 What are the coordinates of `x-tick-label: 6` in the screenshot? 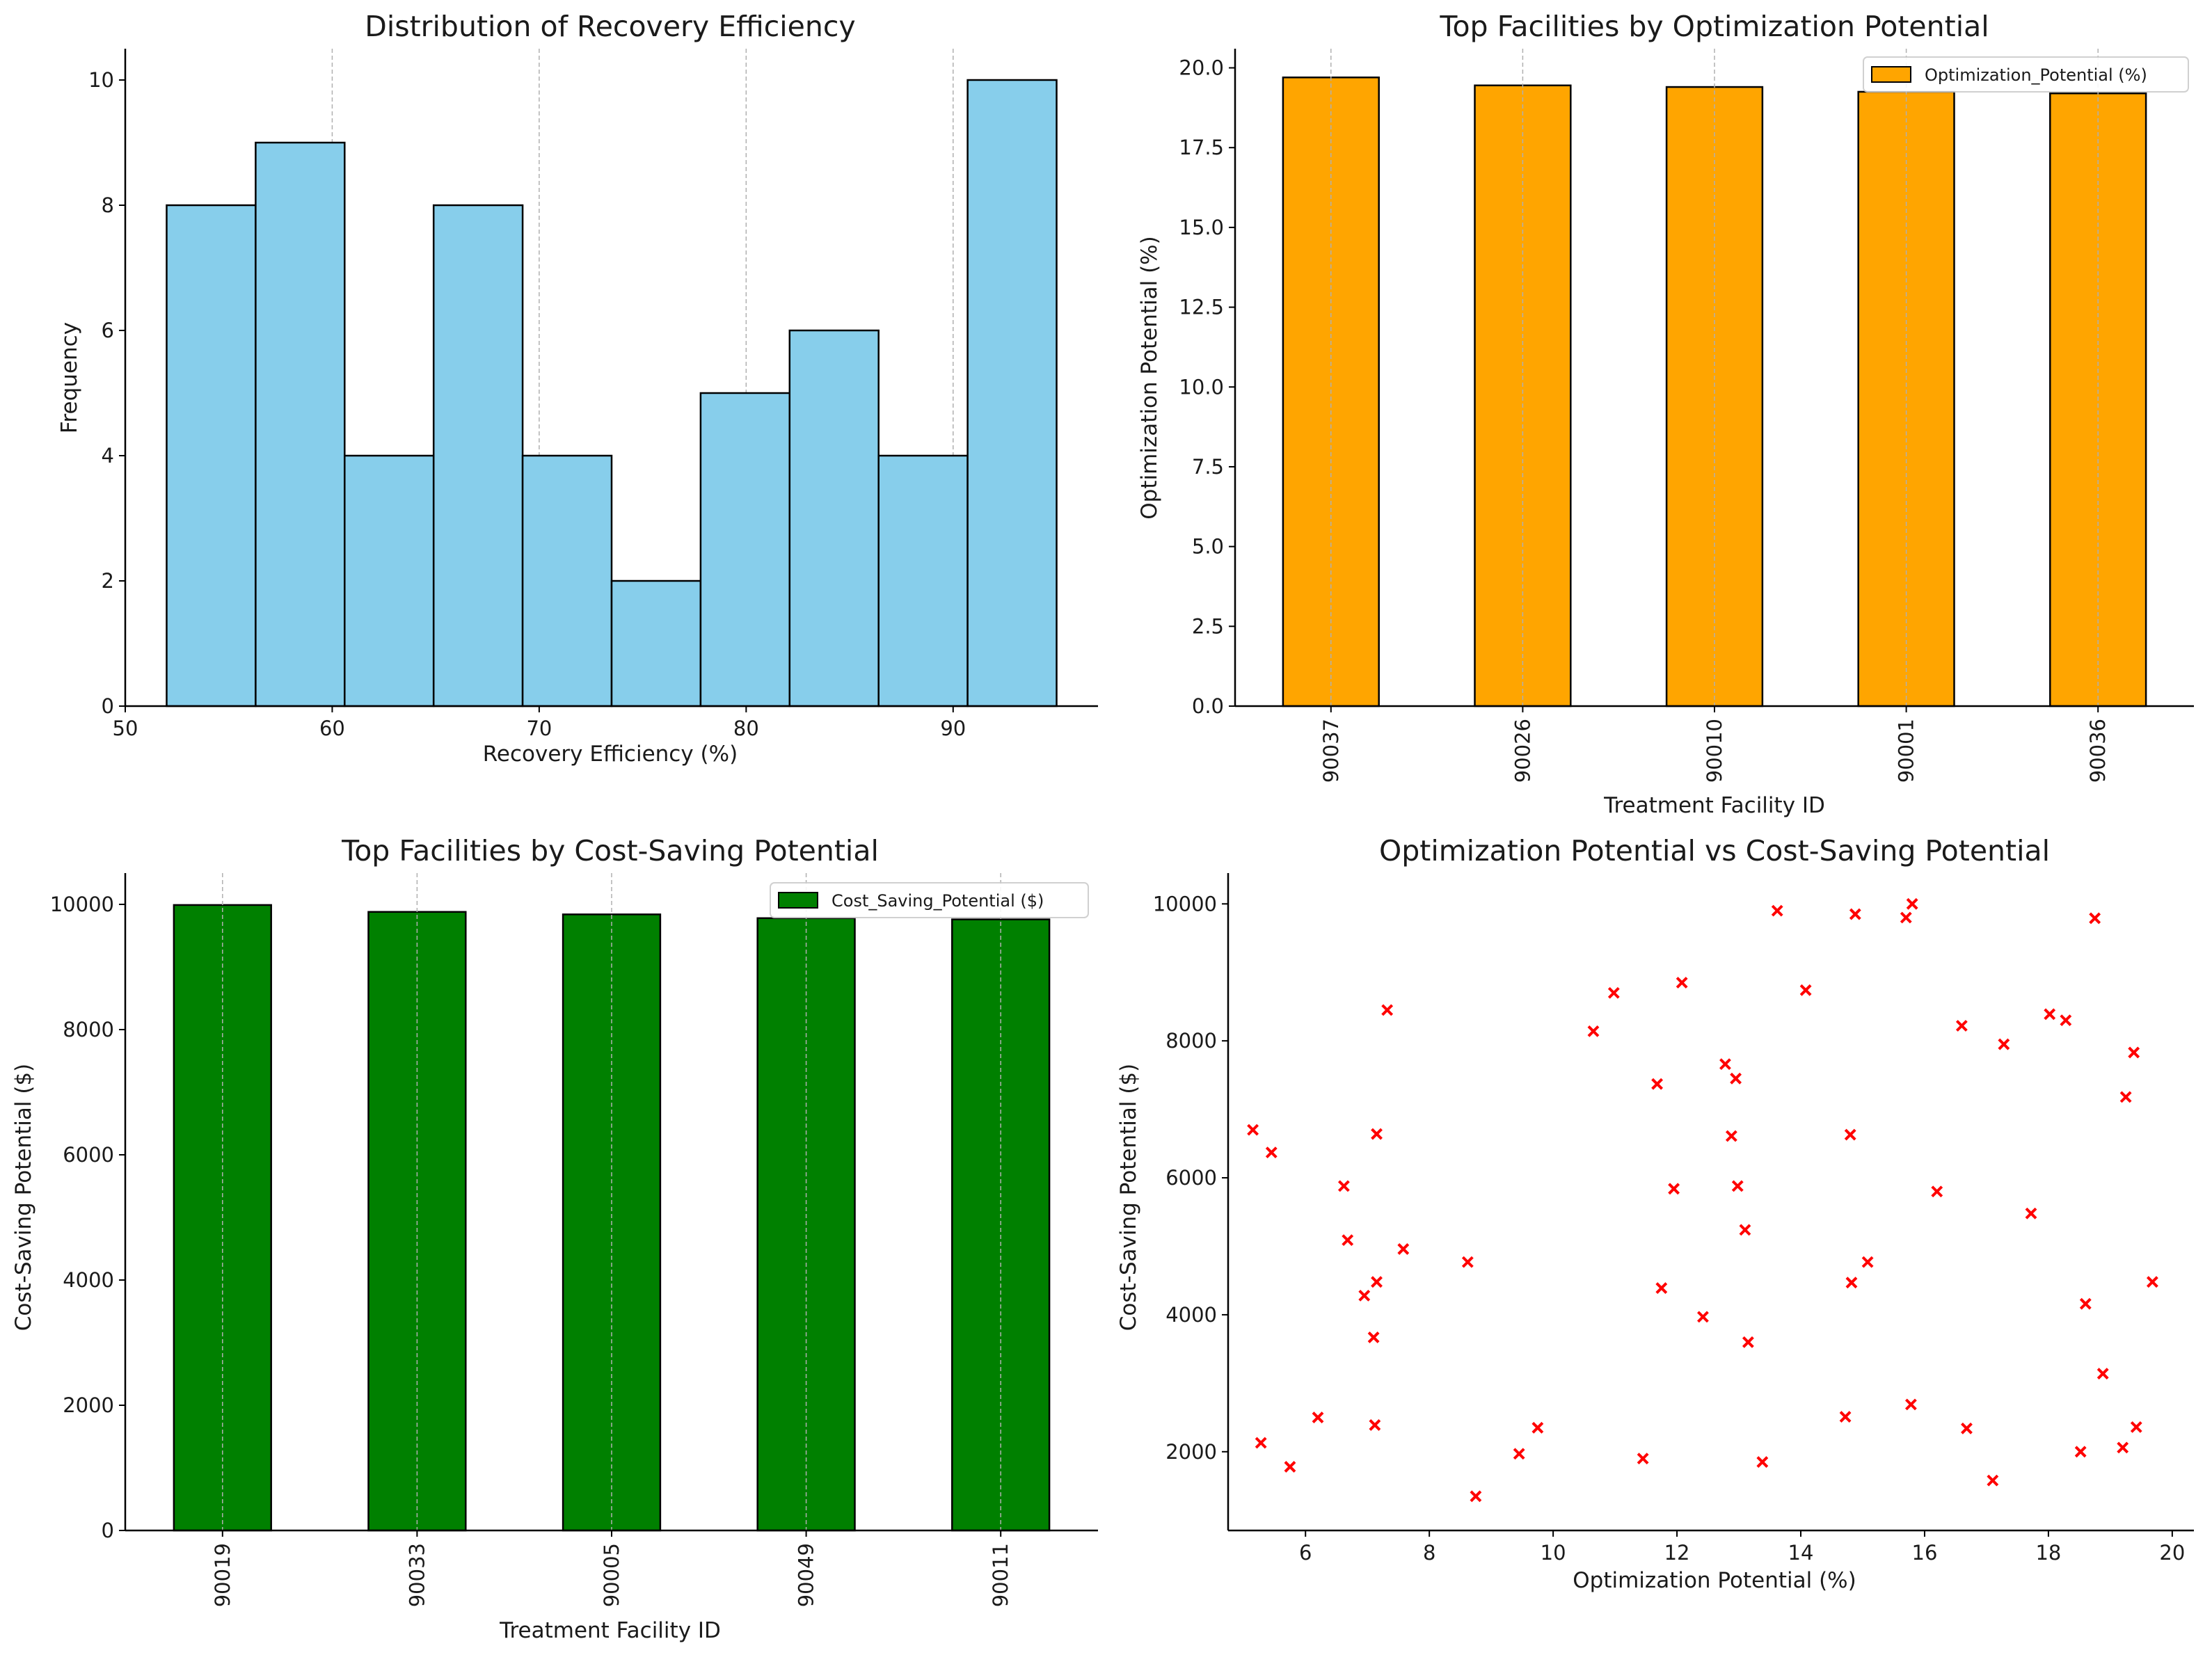 It's located at (1305, 1553).